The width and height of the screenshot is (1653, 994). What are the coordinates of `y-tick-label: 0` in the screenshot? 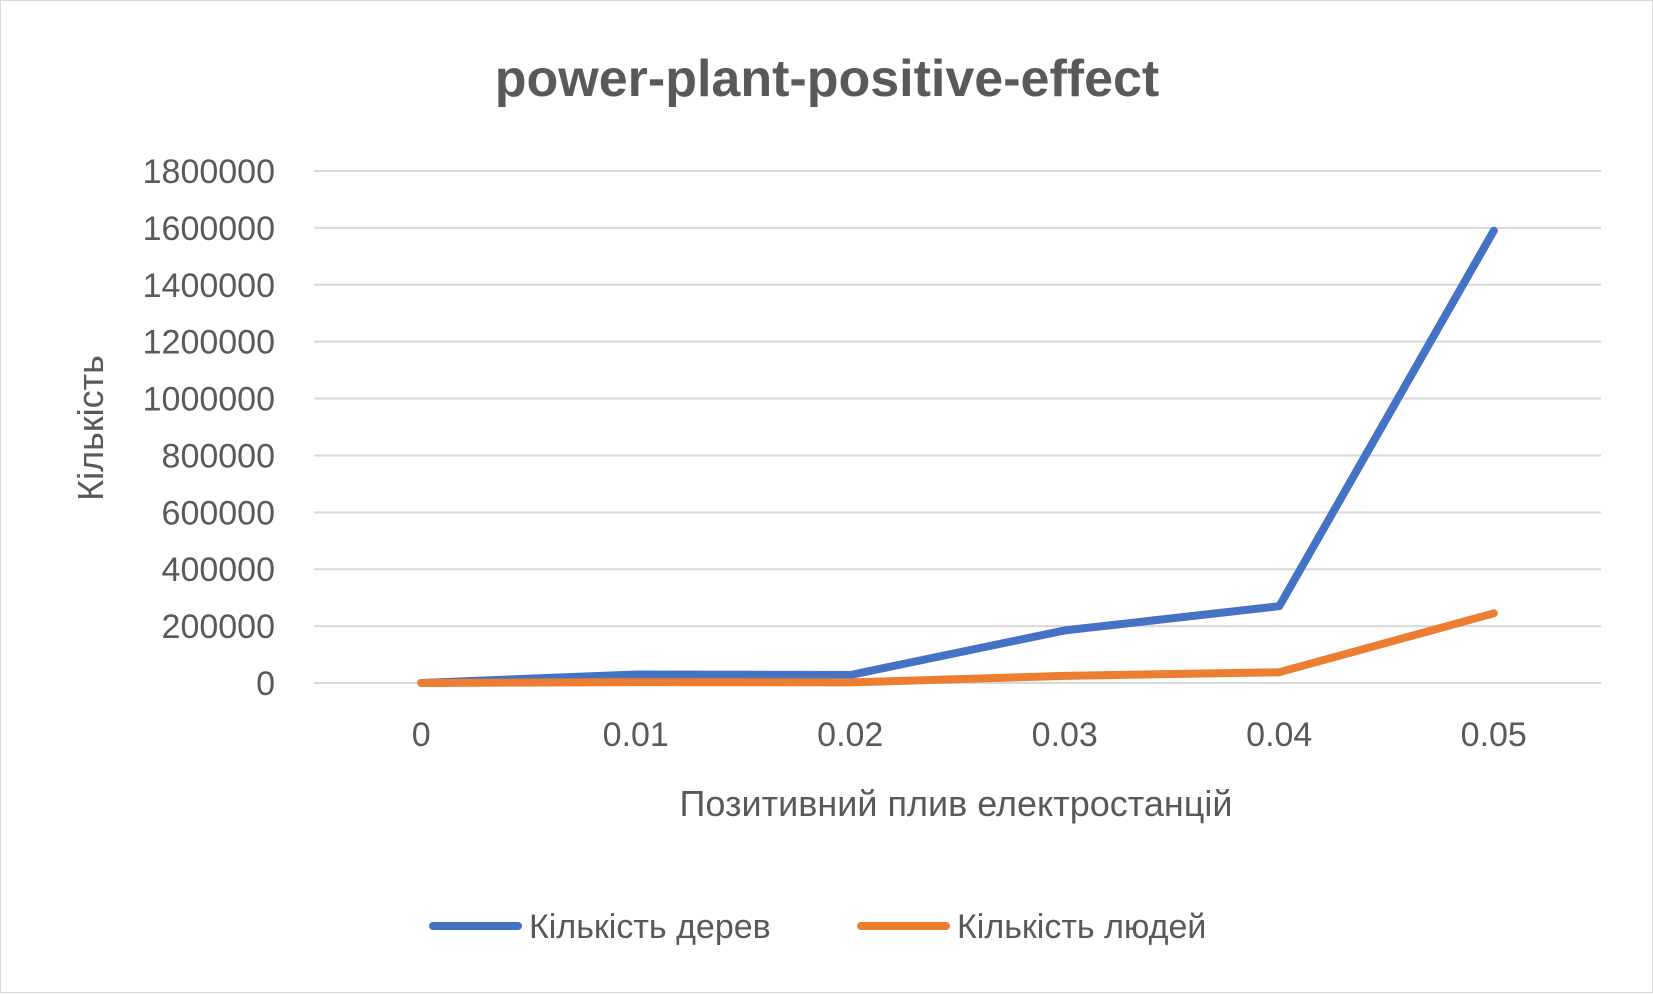 It's located at (265, 684).